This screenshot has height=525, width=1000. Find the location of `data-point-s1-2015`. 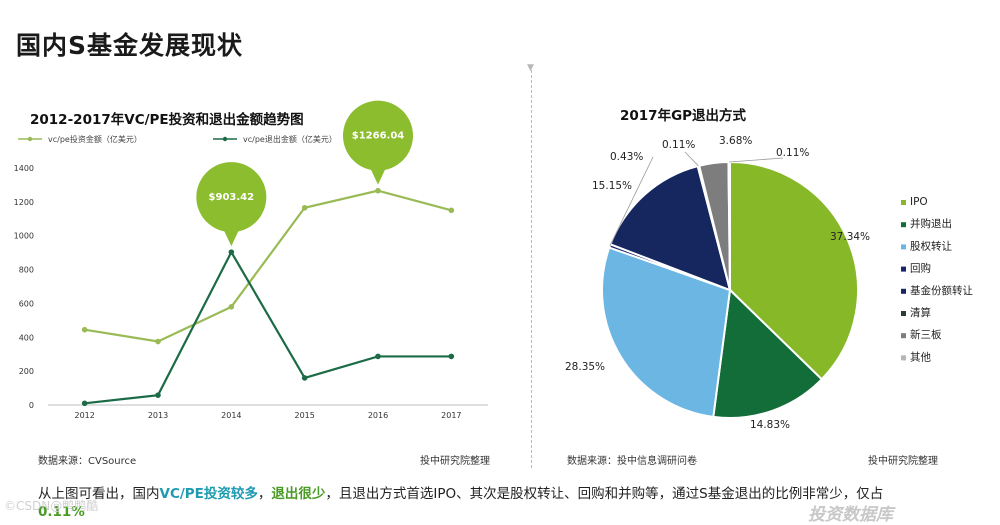

data-point-s1-2015 is located at coordinates (304, 378).